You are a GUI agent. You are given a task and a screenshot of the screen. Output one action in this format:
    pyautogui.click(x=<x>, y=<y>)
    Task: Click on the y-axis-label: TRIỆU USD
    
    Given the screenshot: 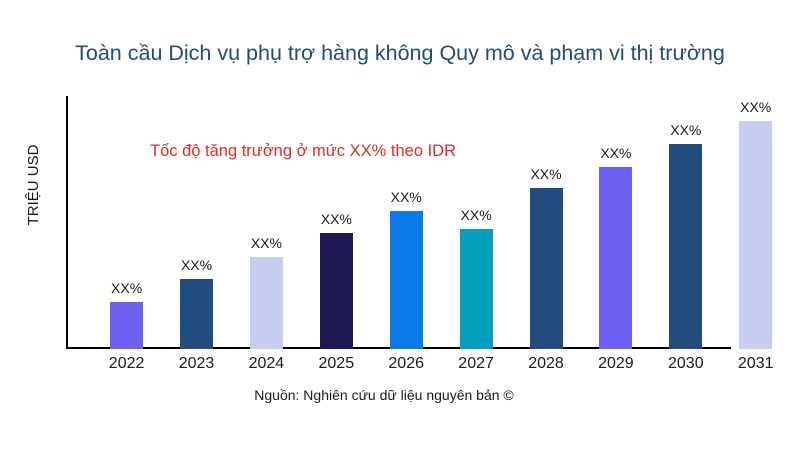 What is the action you would take?
    pyautogui.click(x=33, y=185)
    